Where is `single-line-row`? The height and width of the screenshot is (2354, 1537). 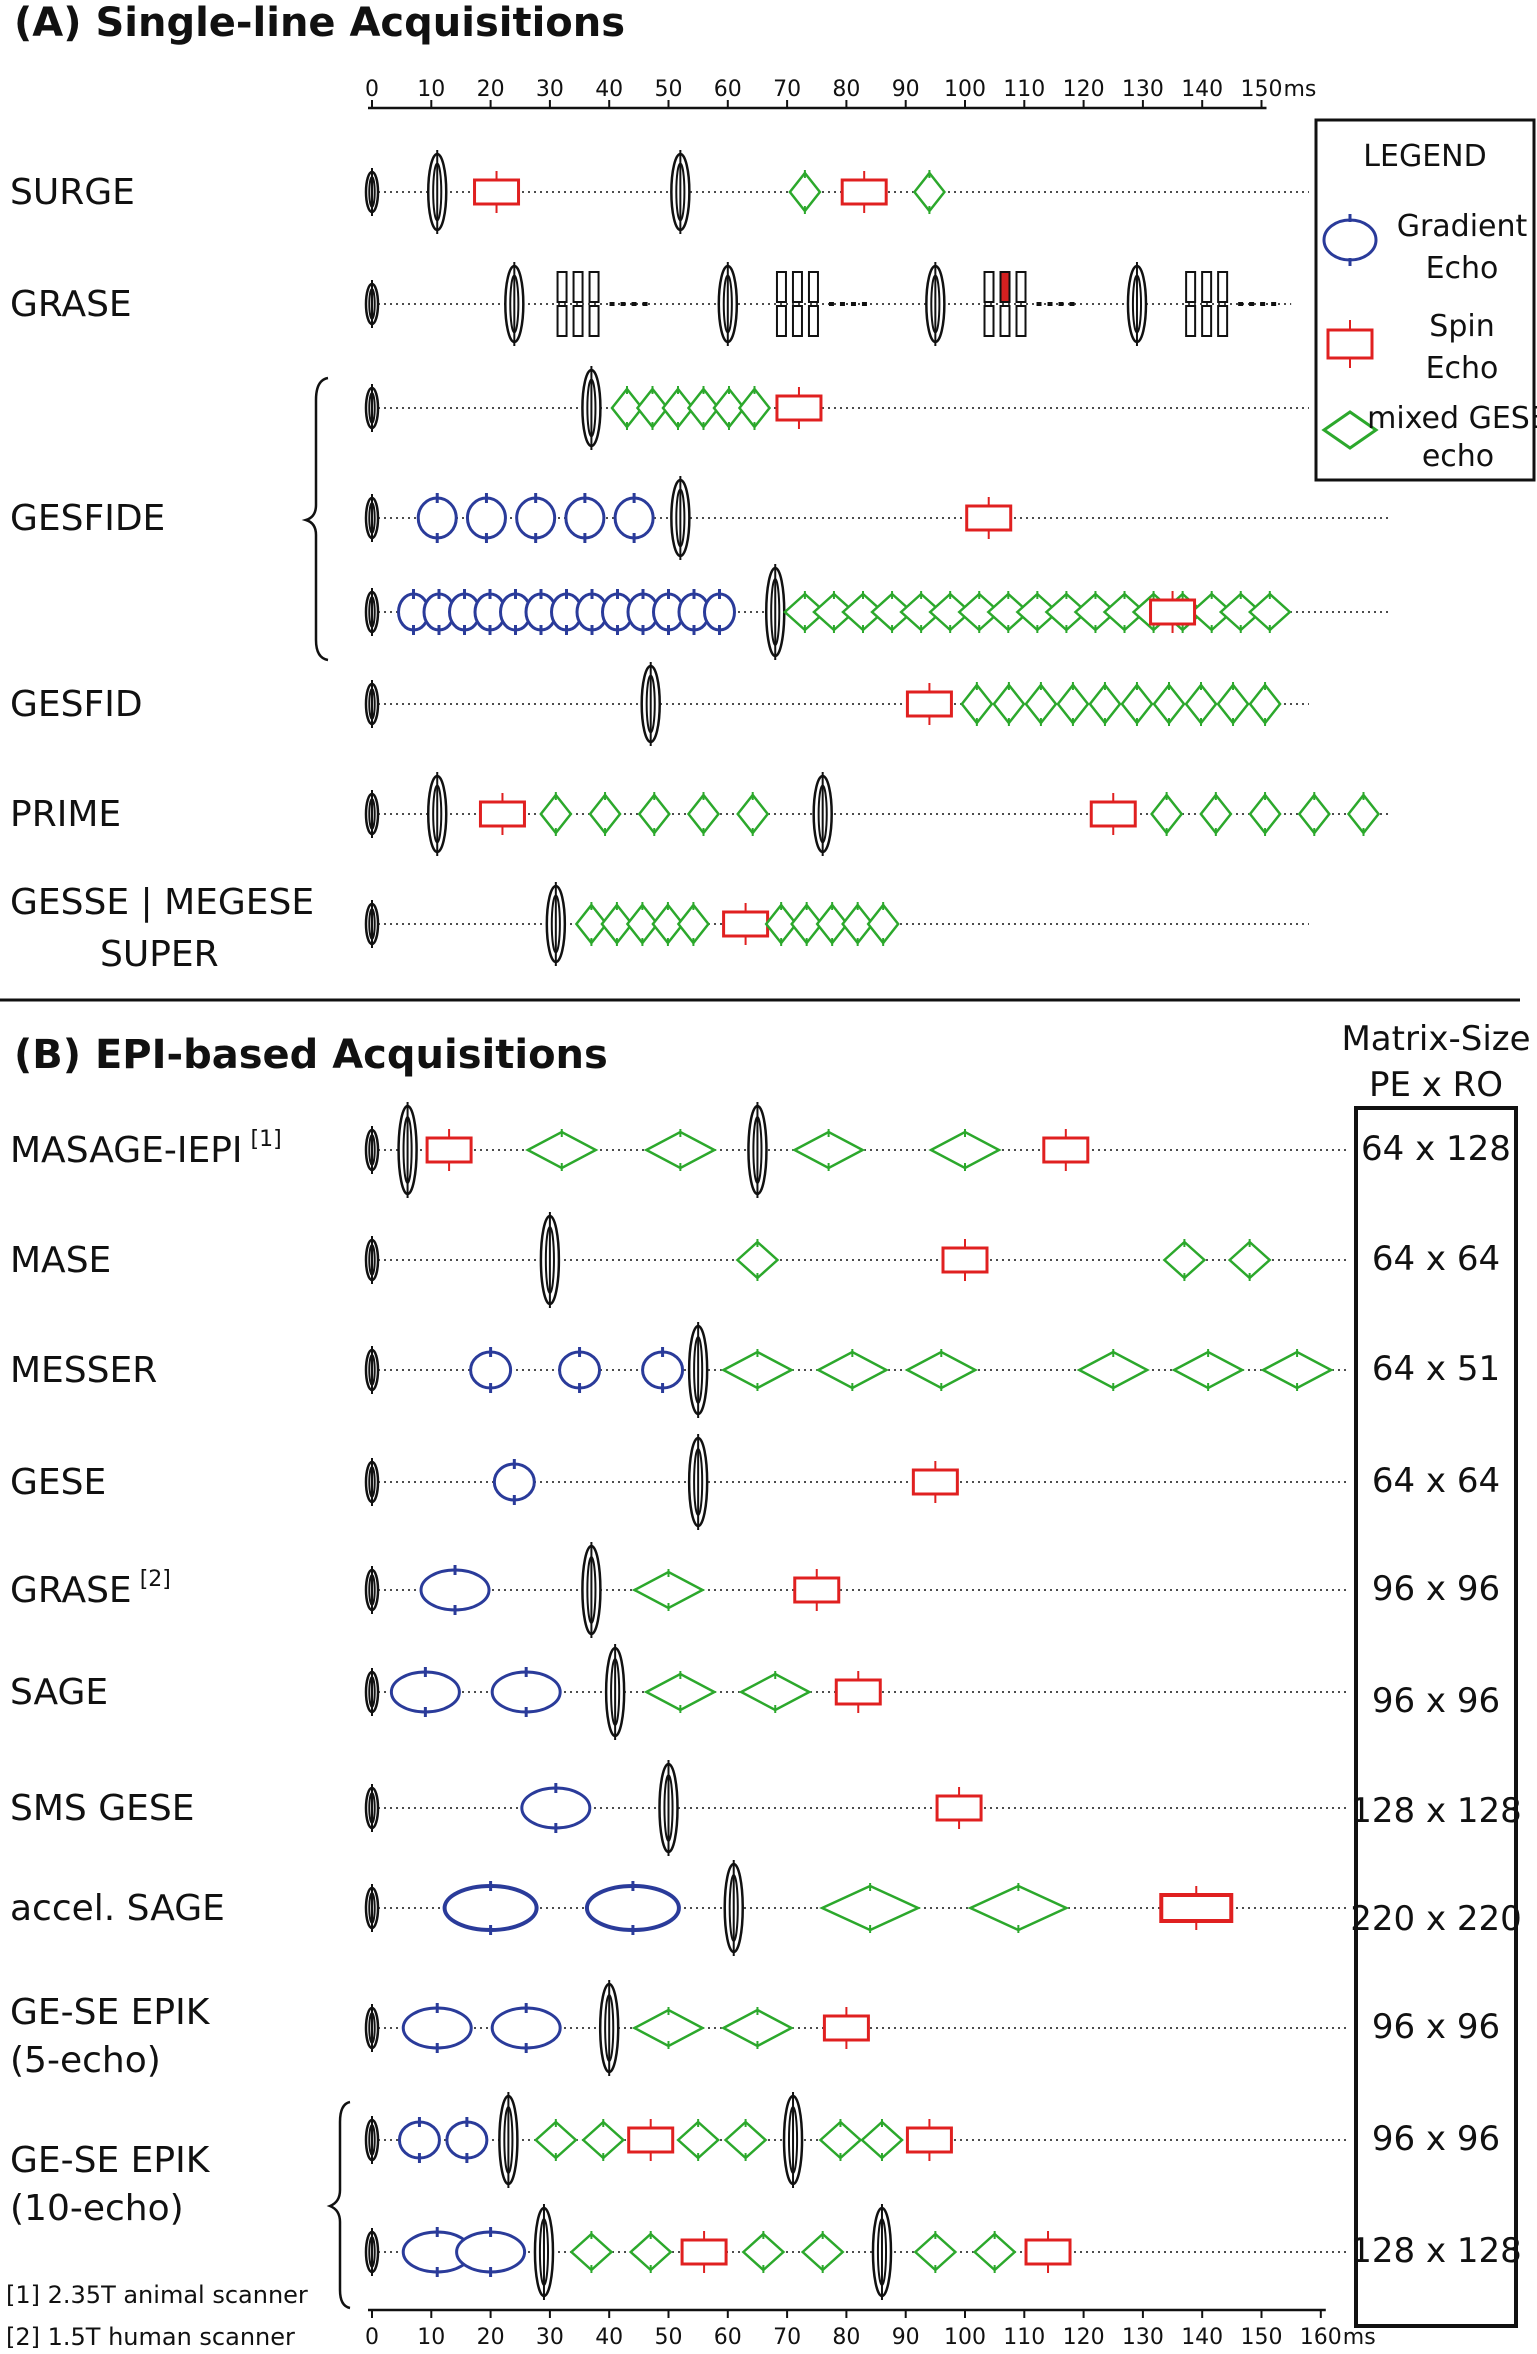 single-line-row is located at coordinates (878, 612).